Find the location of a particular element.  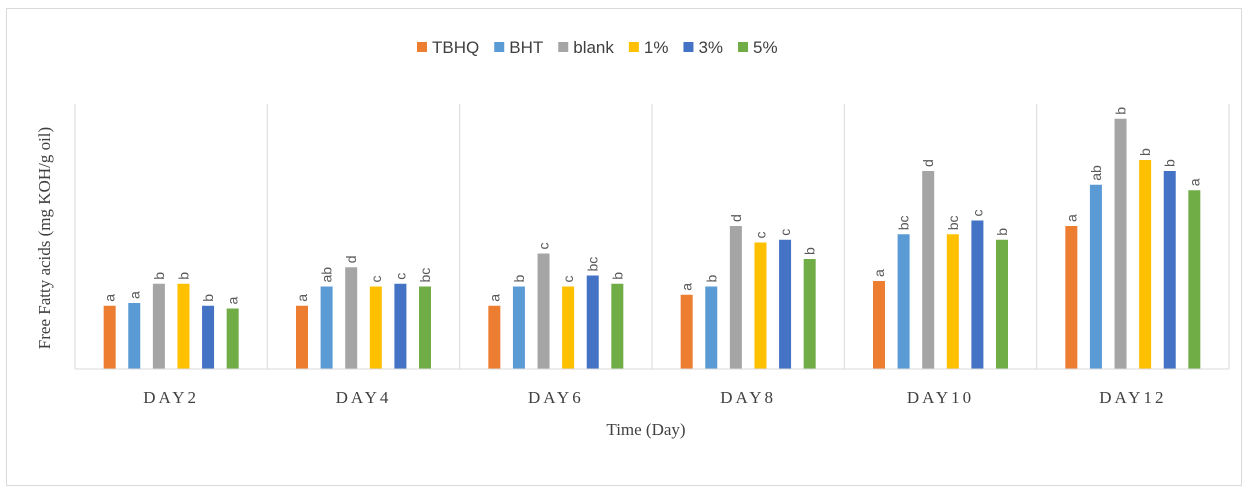

bar-label-3pct-day10: c is located at coordinates (977, 213).